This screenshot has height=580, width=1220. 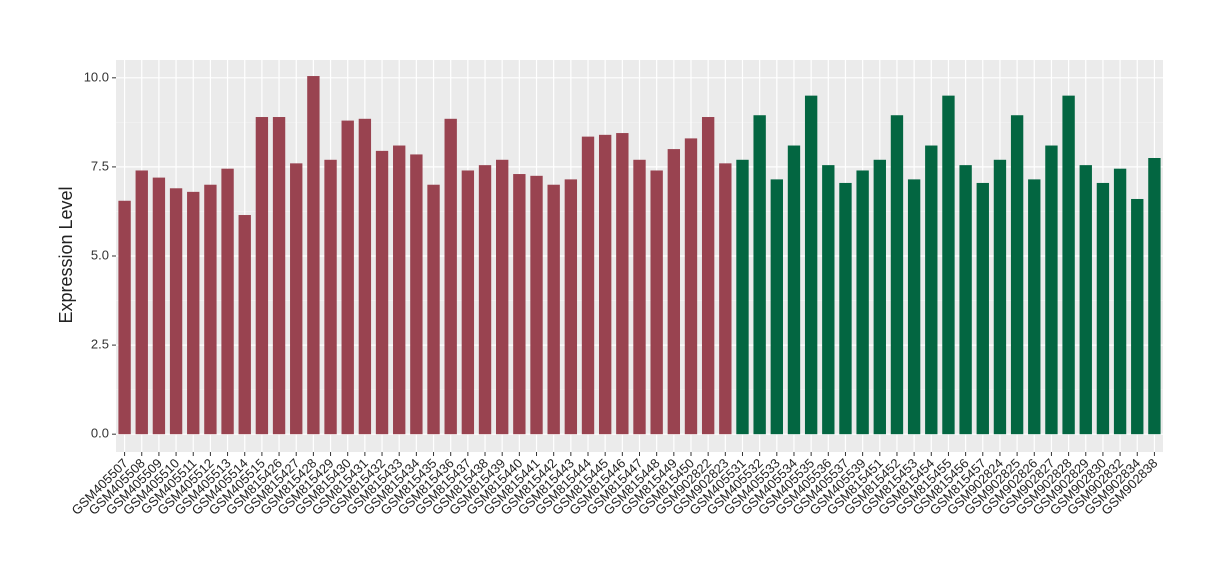 I want to click on y-tick-label: 7.5, so click(x=100, y=165).